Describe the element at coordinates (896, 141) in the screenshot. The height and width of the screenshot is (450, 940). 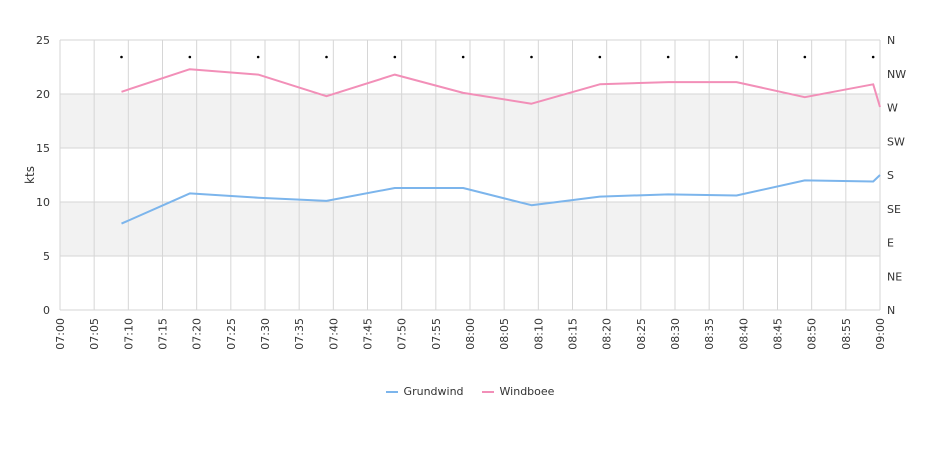
I see `right-axis-label: SW` at that location.